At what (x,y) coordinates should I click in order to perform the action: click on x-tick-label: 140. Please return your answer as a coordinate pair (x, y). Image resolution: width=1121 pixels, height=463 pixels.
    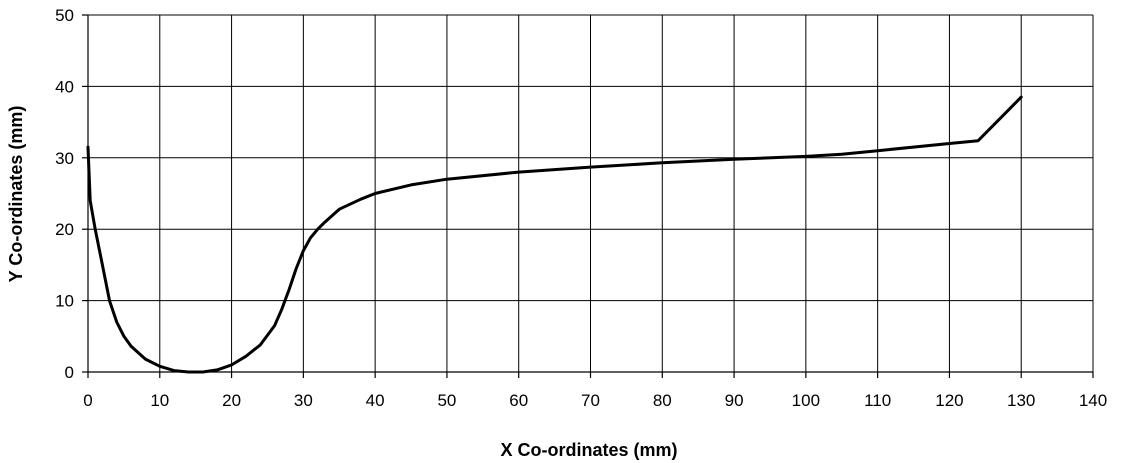
    Looking at the image, I should click on (1093, 400).